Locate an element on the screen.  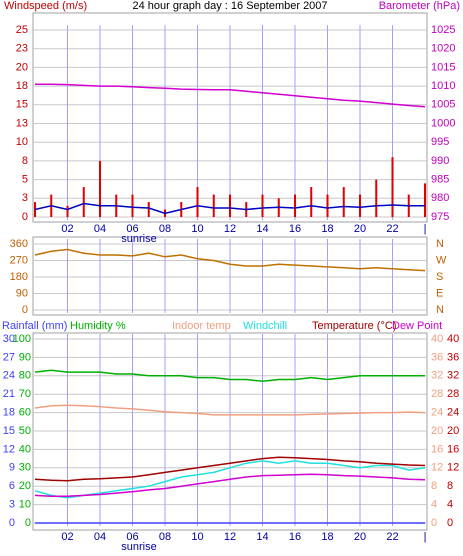
tick-label: E is located at coordinates (439, 293).